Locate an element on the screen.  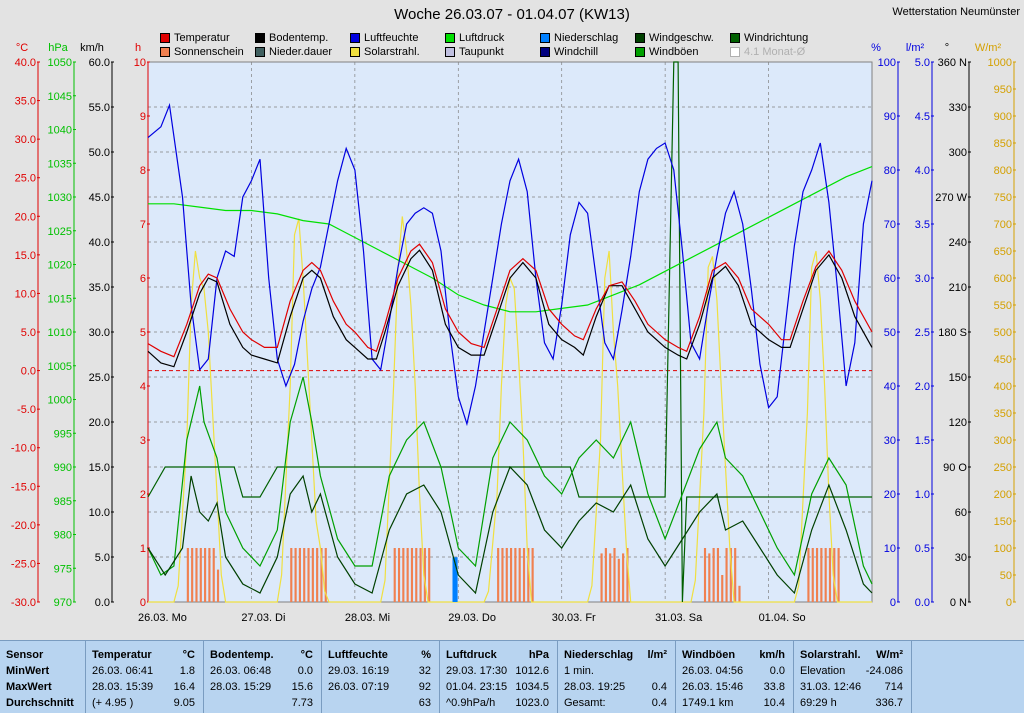
axis-tick-deg: 360 N is located at coordinates (952, 63).